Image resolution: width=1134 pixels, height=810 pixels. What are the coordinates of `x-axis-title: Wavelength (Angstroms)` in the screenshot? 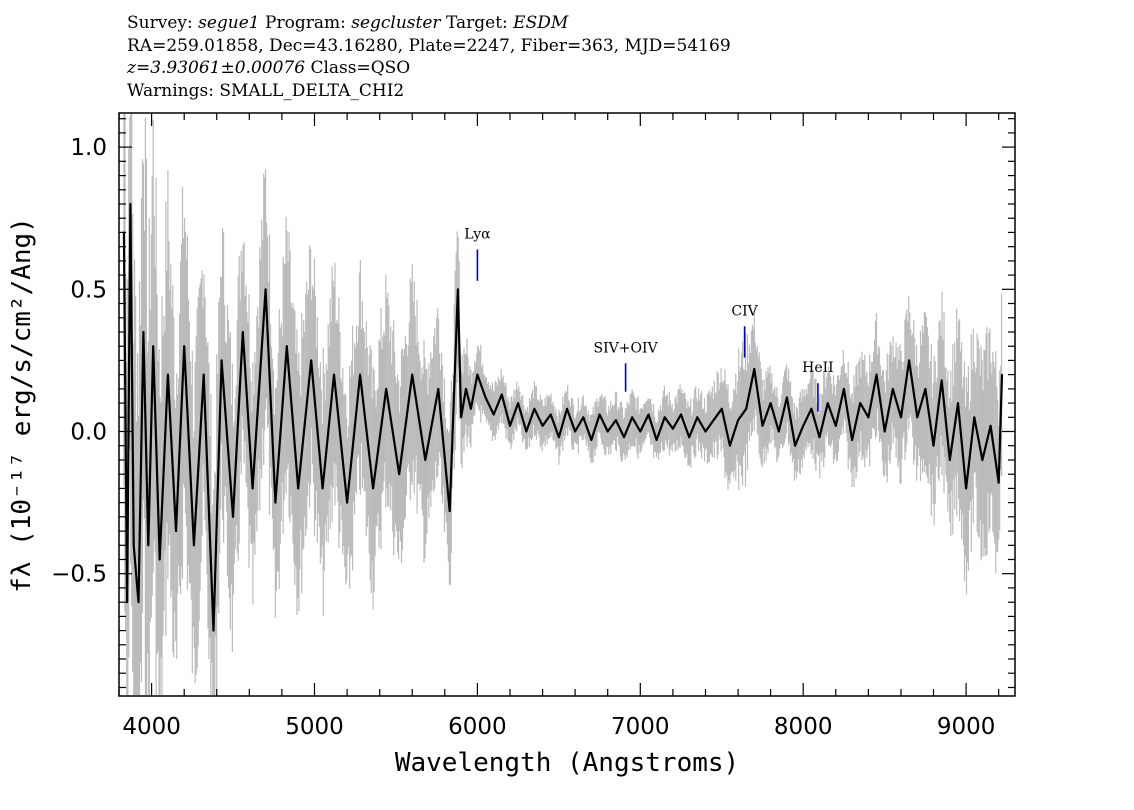 It's located at (567, 763).